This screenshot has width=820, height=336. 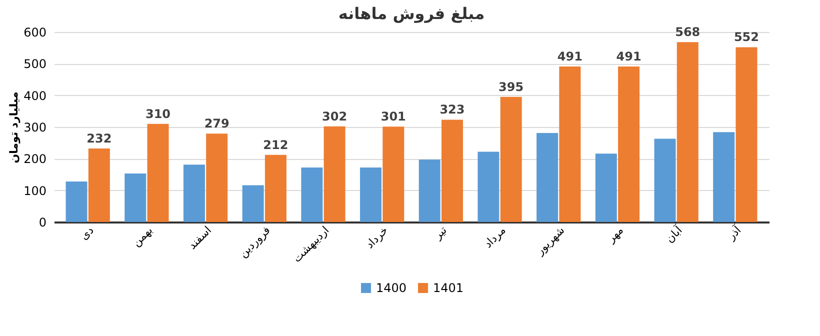 I want to click on x-tick-label: آبان, so click(x=674, y=234).